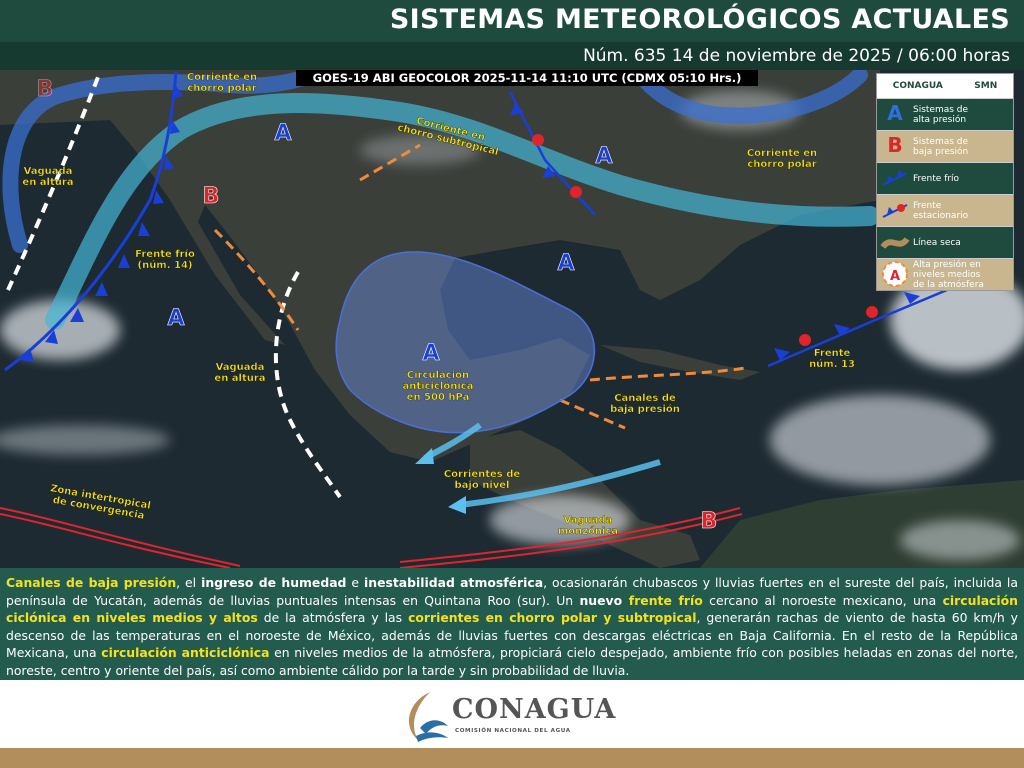 The image size is (1024, 768). I want to click on legend-line: Frente, so click(927, 205).